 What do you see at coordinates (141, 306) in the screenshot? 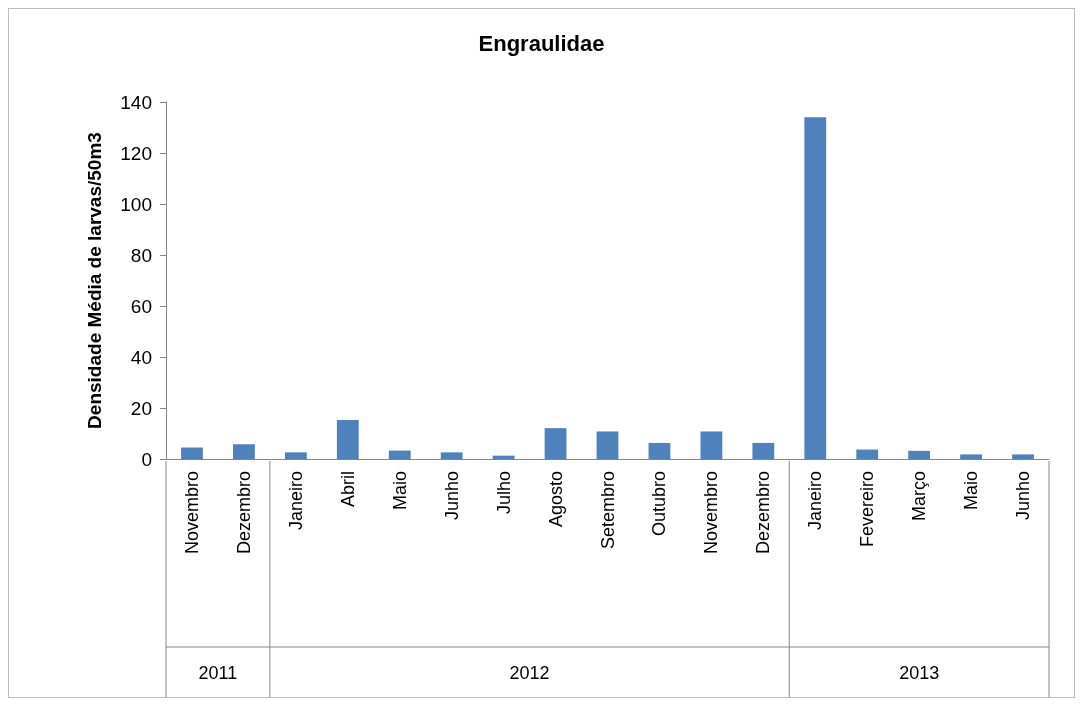
I see `y-tick-label: 60` at bounding box center [141, 306].